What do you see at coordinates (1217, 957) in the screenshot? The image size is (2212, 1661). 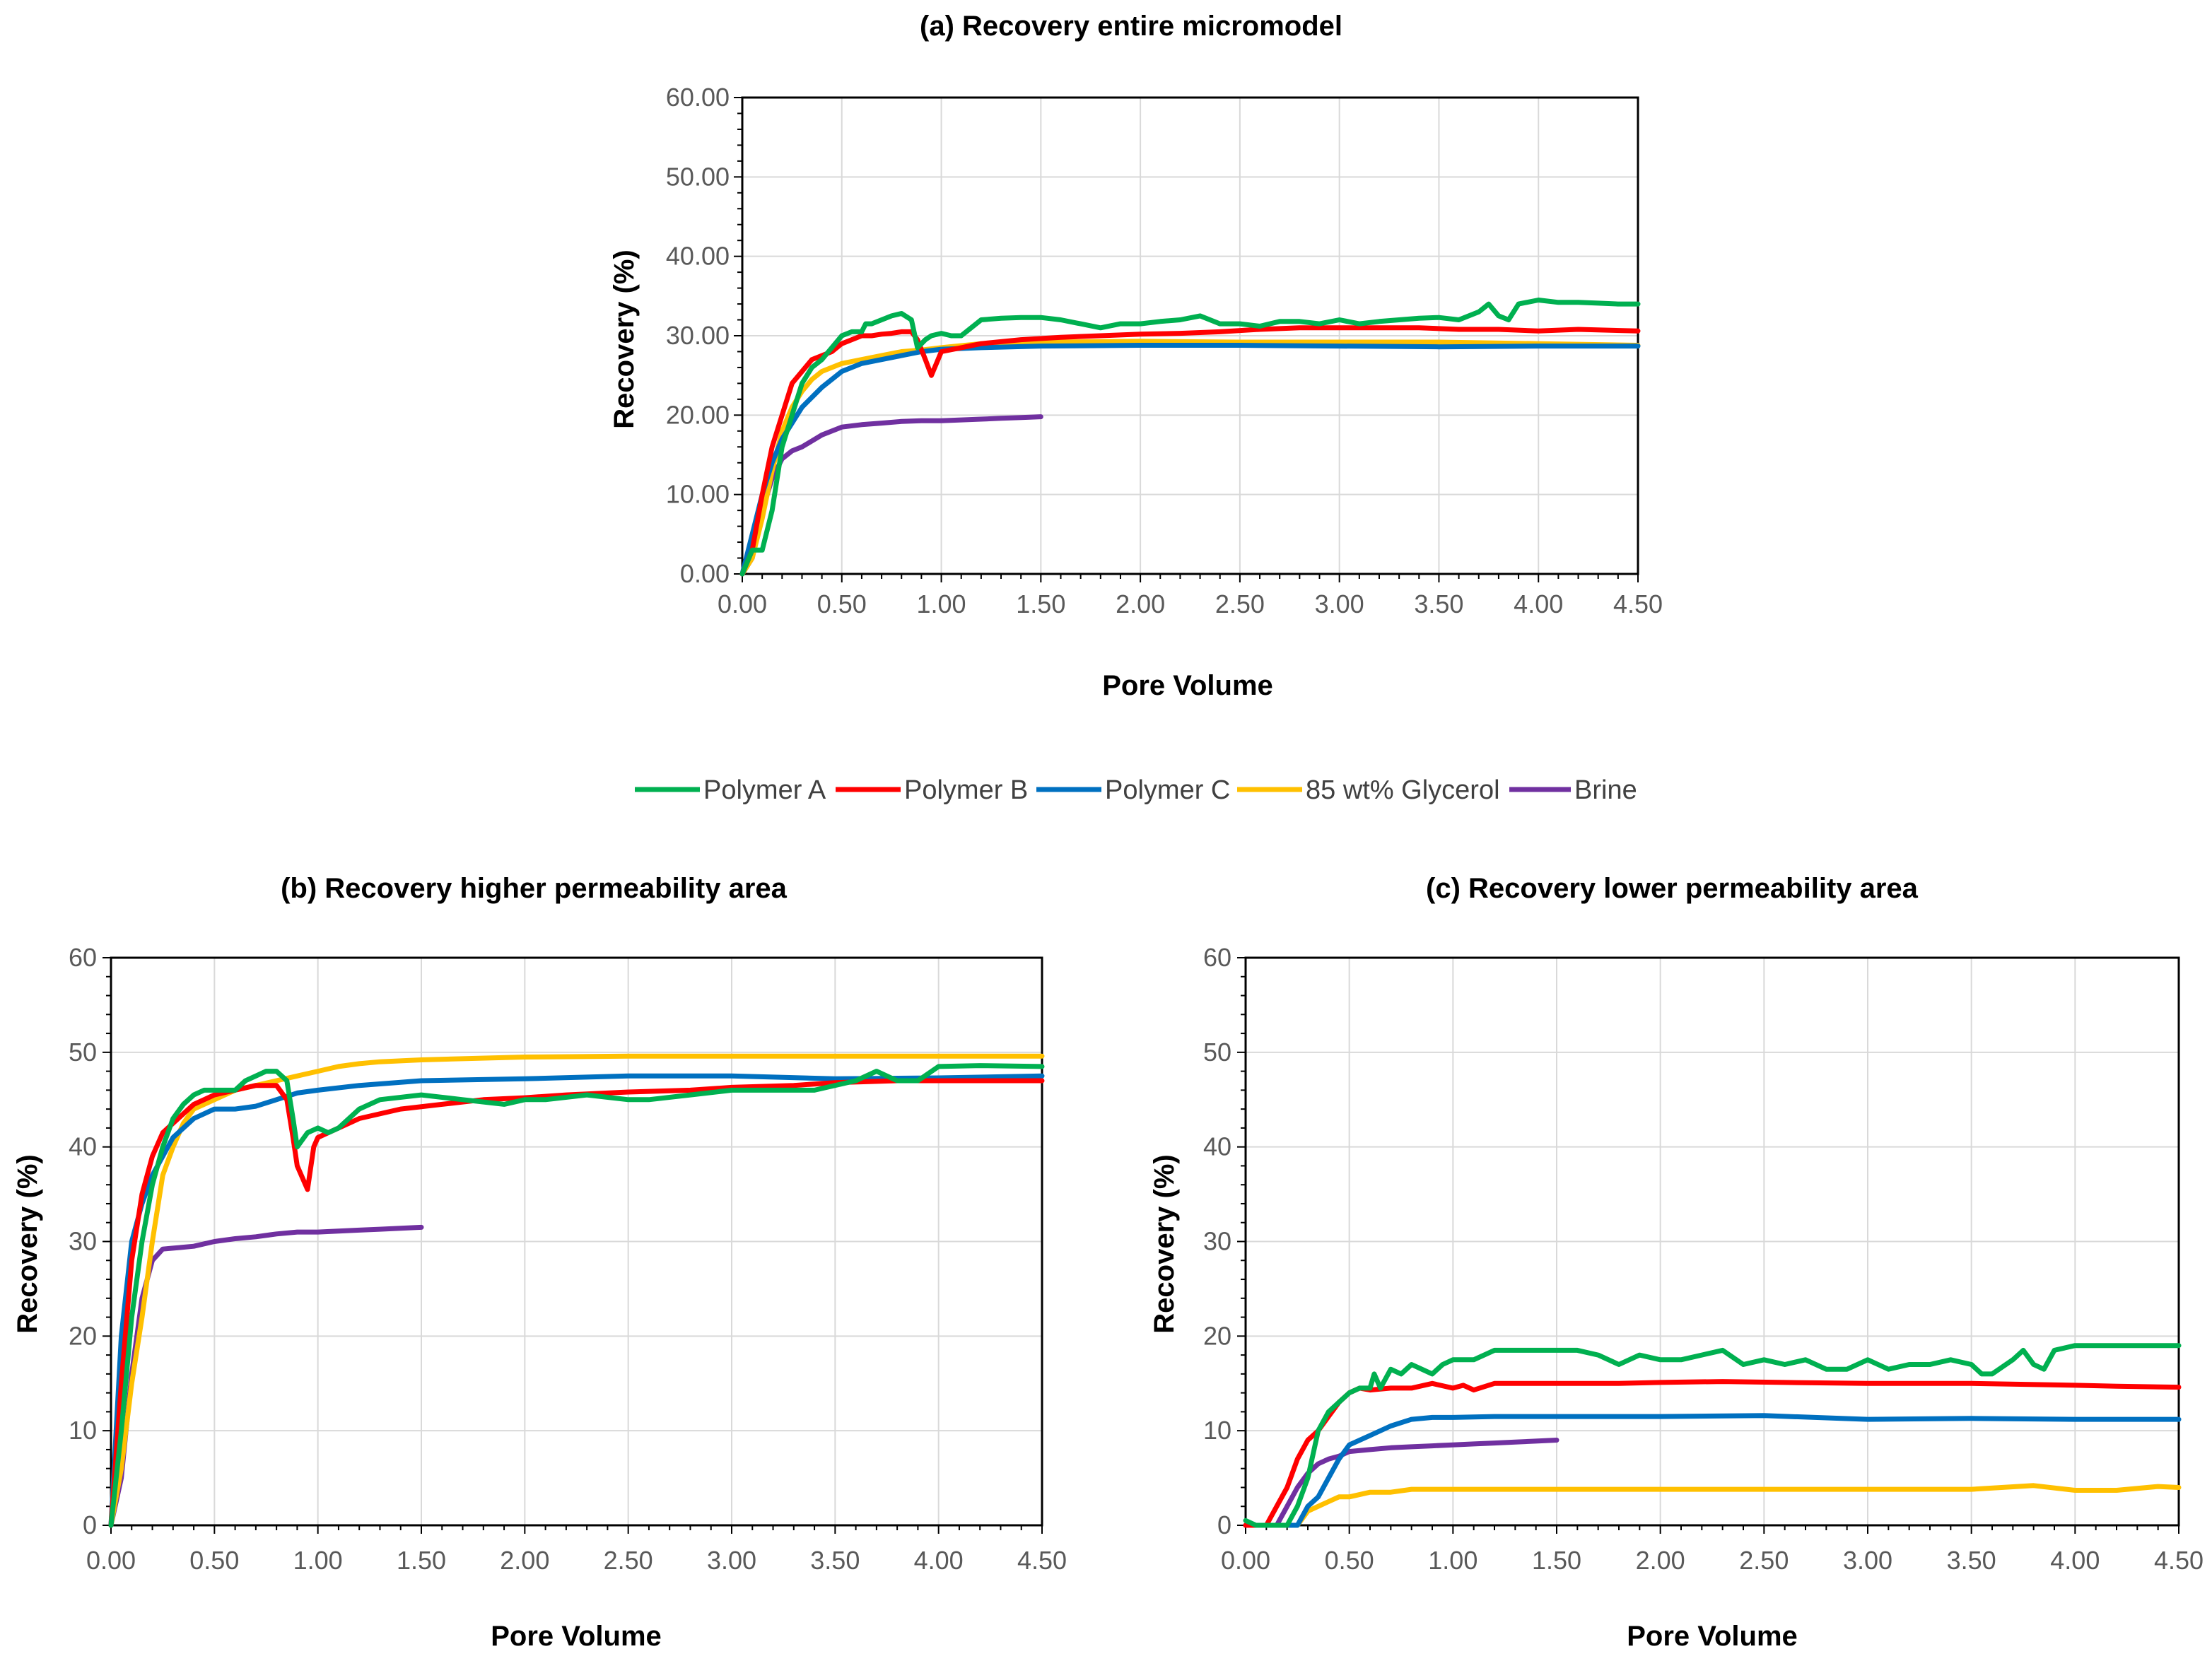 I see `chart-c-y-tick-label: 60` at bounding box center [1217, 957].